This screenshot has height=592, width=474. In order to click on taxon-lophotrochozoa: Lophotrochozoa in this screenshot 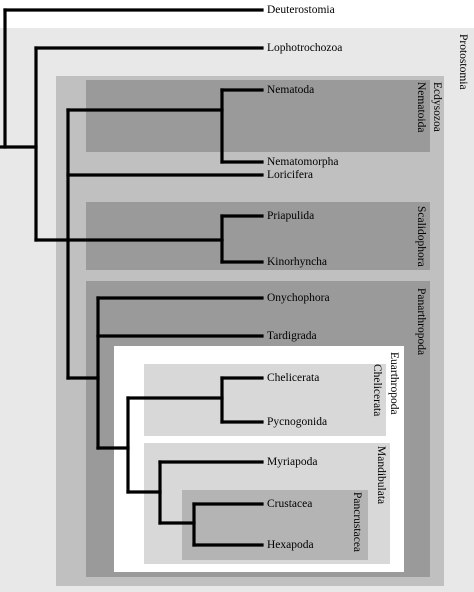, I will do `click(305, 48)`.